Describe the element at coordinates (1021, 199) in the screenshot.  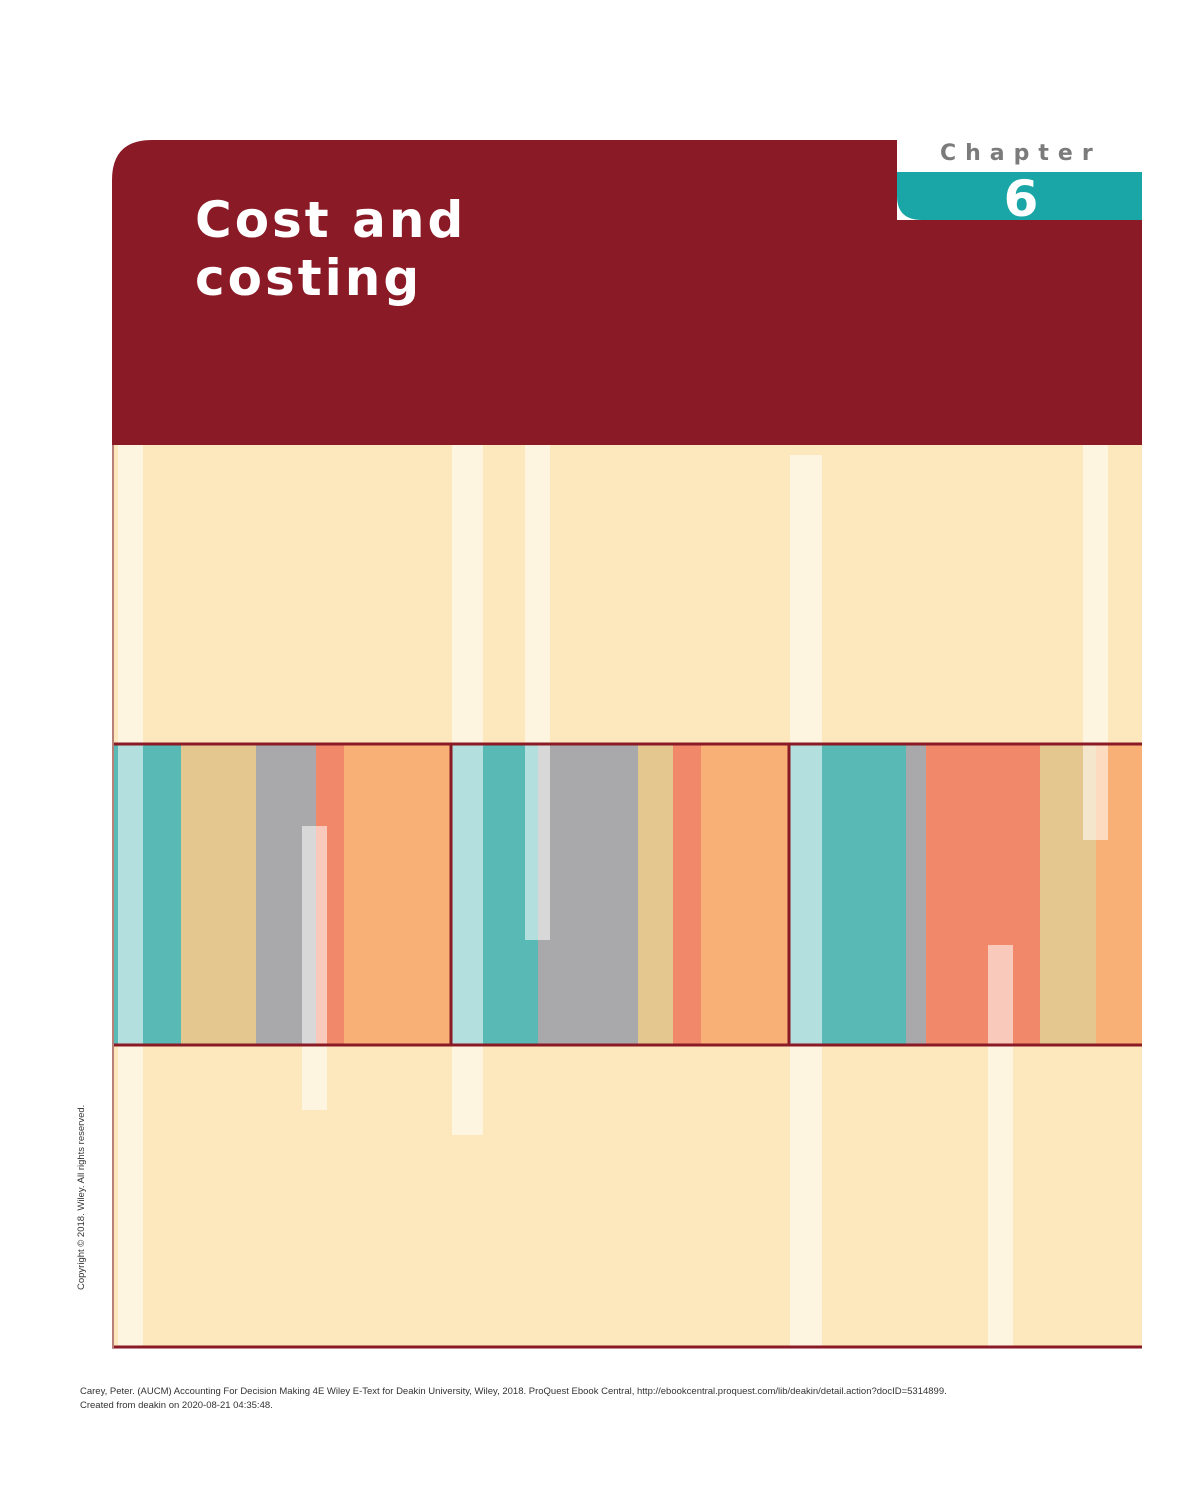
I see `chapter-number: 6` at that location.